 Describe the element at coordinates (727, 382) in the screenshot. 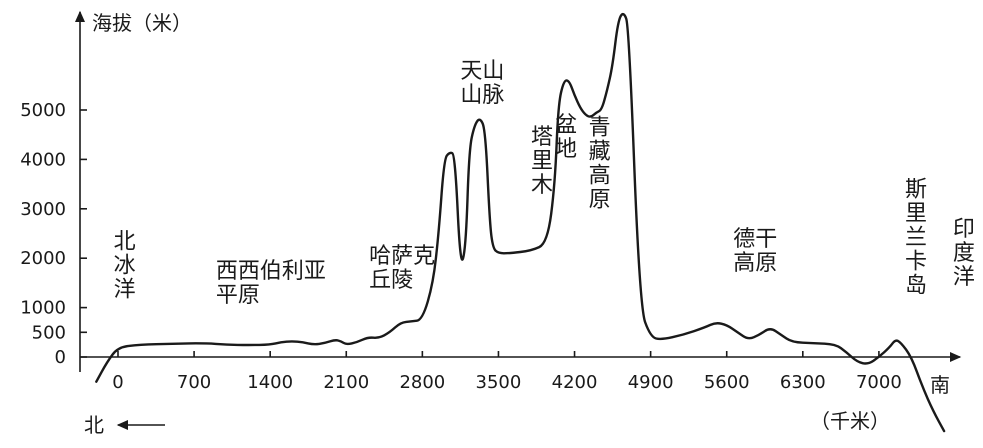

I see `x-tick-label: 5600` at that location.